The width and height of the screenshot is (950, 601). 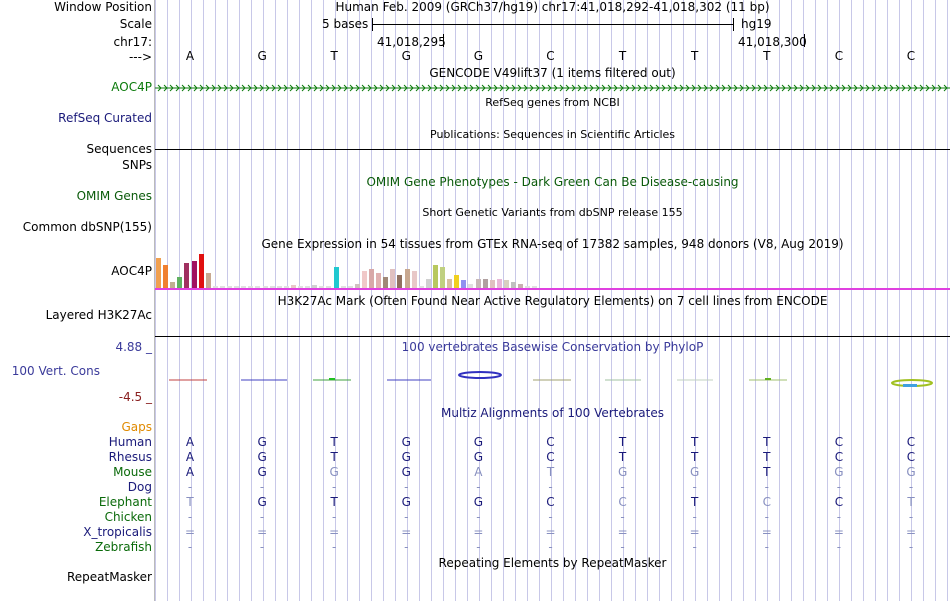 What do you see at coordinates (343, 287) in the screenshot?
I see `gtex-bar-t27` at bounding box center [343, 287].